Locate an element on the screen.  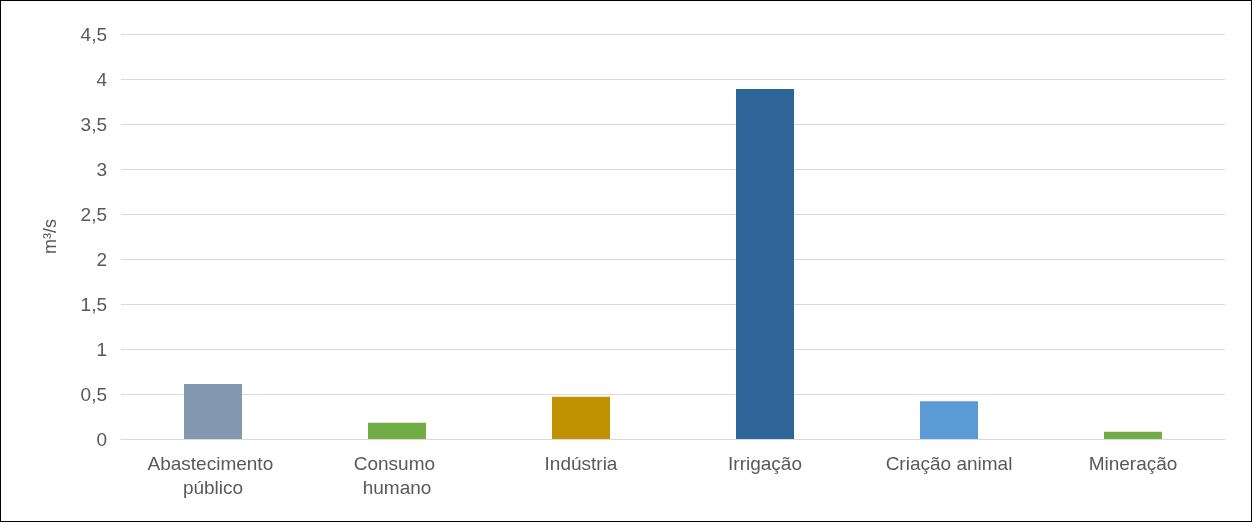
x-tick-label: Criação animal is located at coordinates (949, 463).